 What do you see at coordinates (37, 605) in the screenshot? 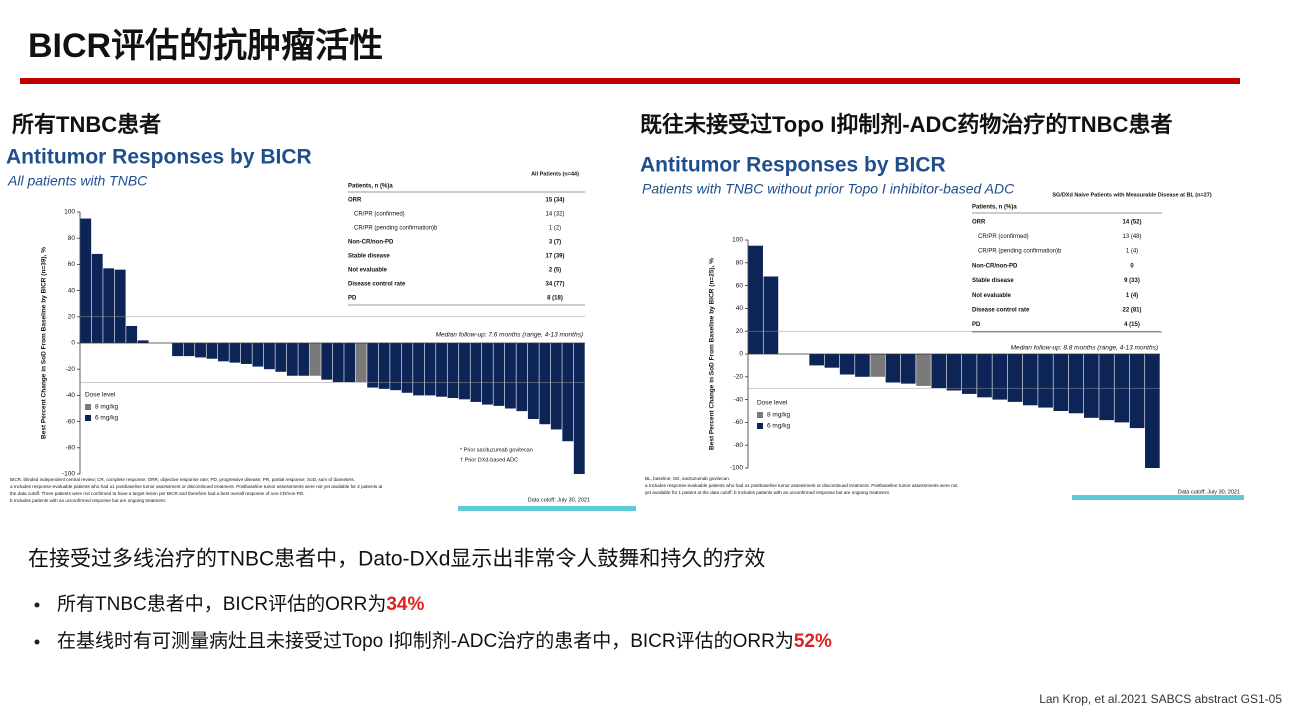
I see `bullet-dot` at bounding box center [37, 605].